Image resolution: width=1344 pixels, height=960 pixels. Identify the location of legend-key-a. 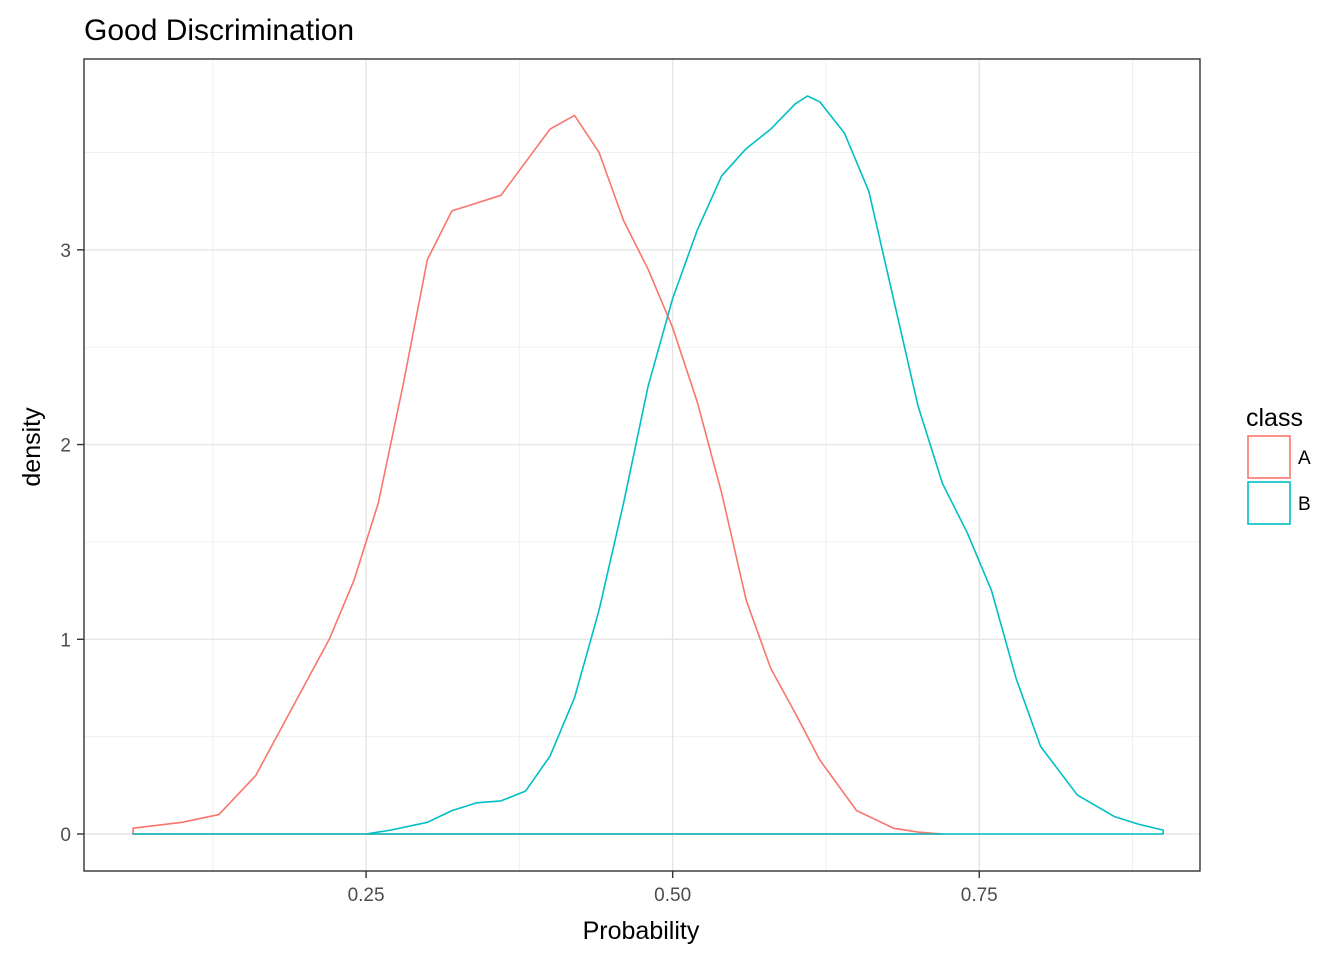
(1269, 457).